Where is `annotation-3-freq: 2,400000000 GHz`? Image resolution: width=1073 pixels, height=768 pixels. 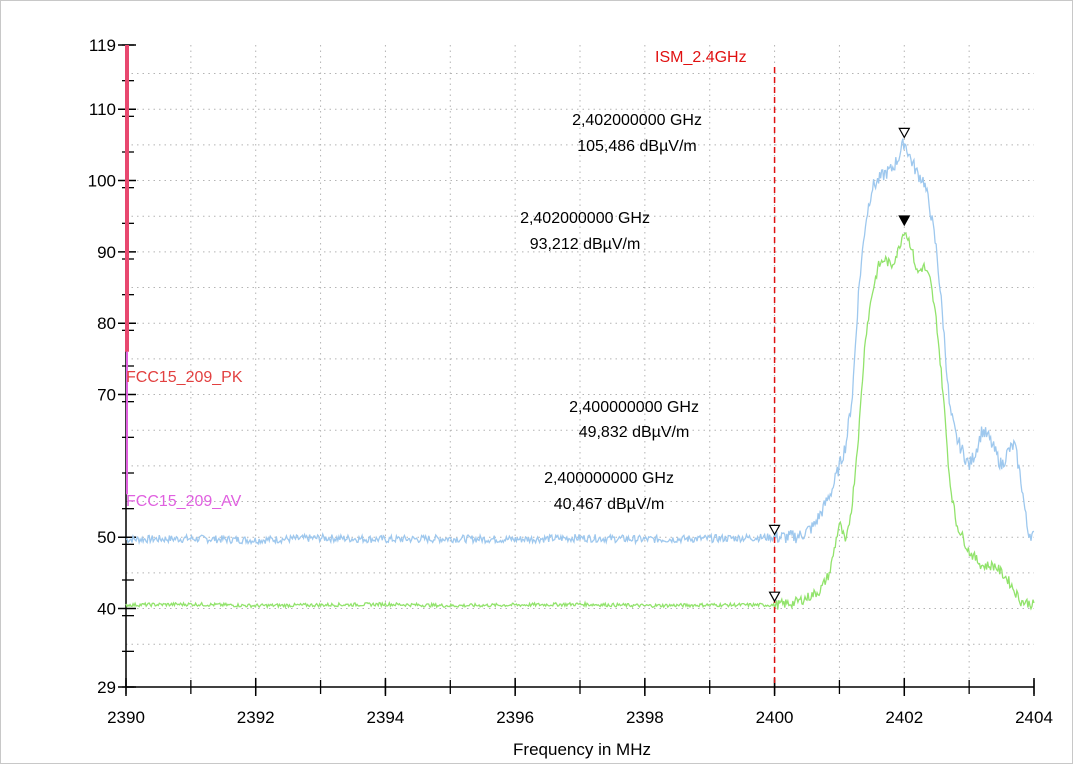 annotation-3-freq: 2,400000000 GHz is located at coordinates (634, 407).